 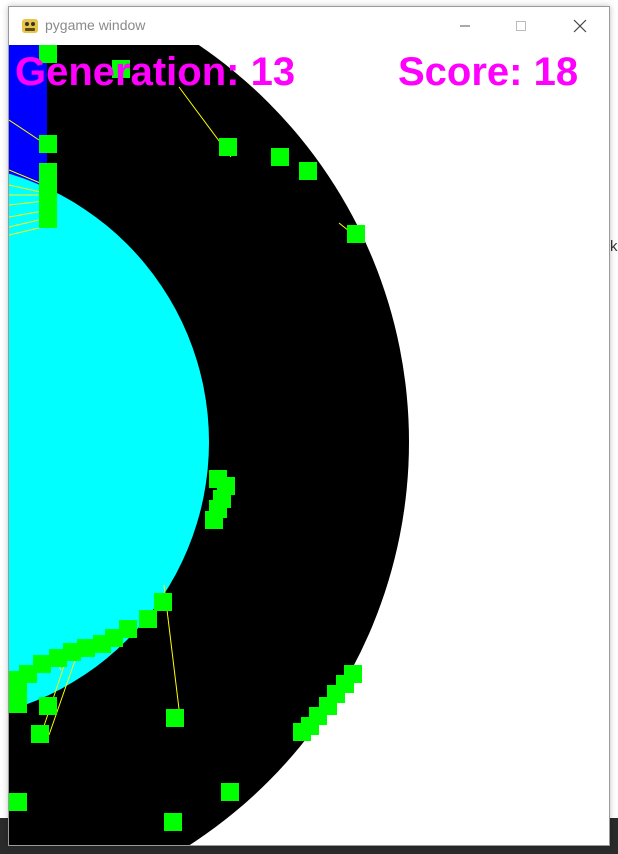 I want to click on close-icon, so click(x=580, y=26).